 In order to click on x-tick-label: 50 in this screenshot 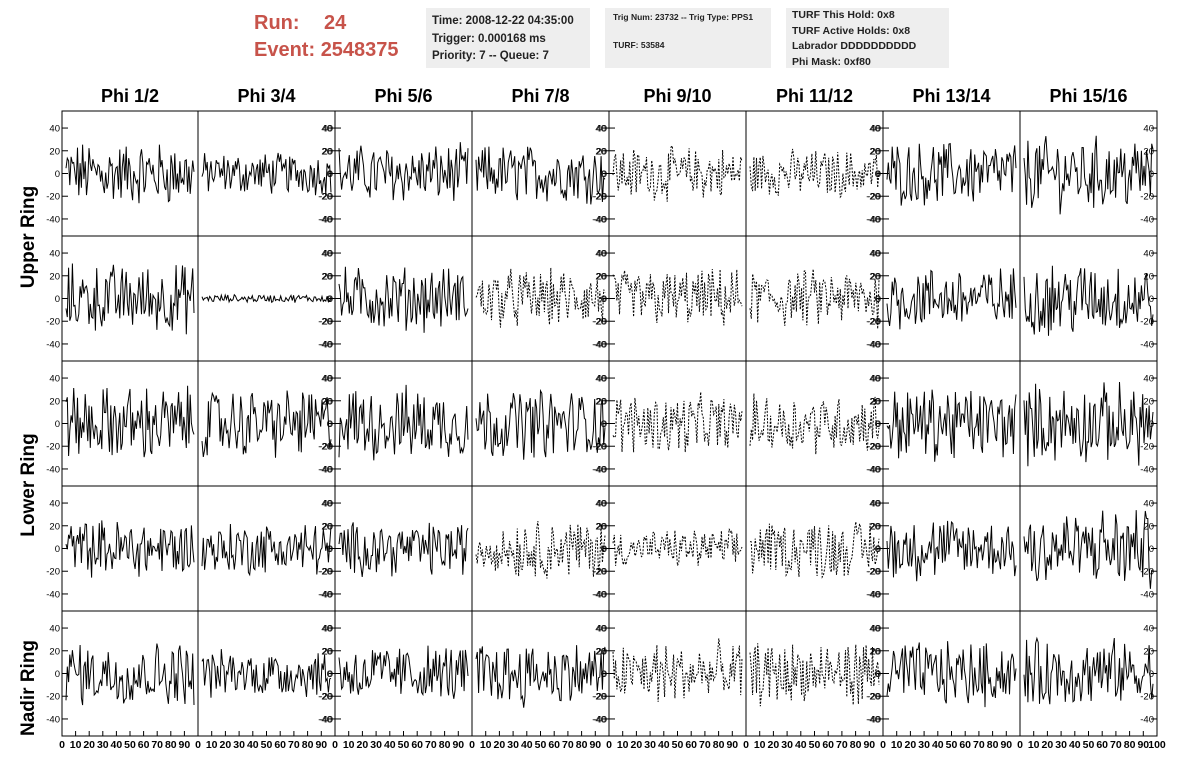, I will do `click(267, 745)`.